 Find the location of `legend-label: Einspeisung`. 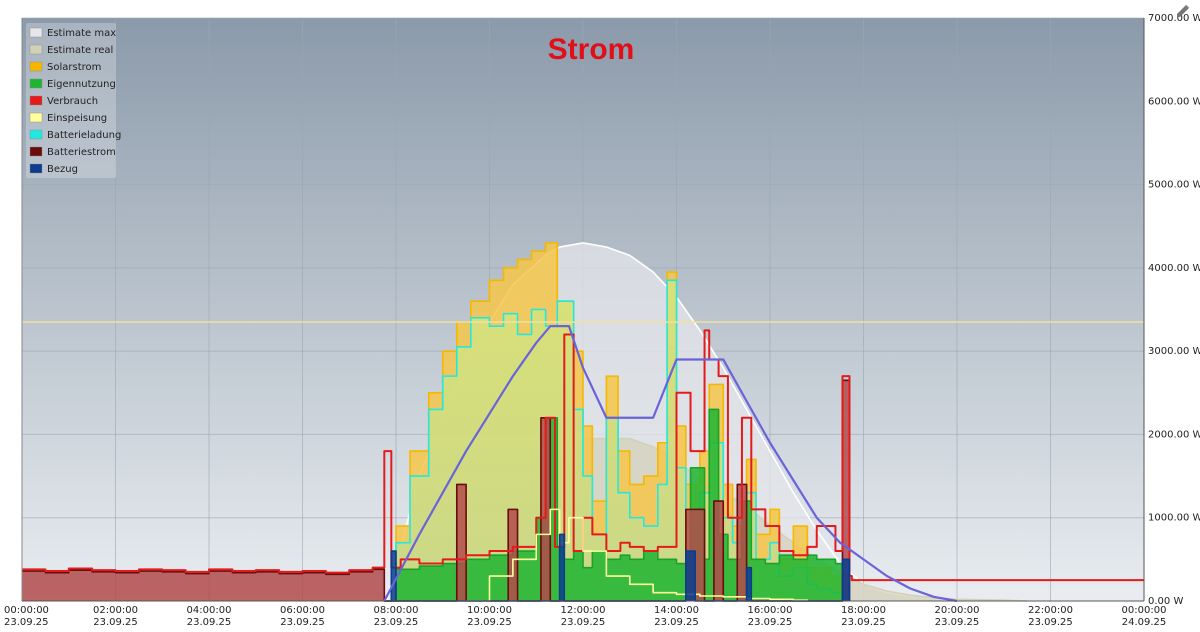

legend-label: Einspeisung is located at coordinates (77, 118).